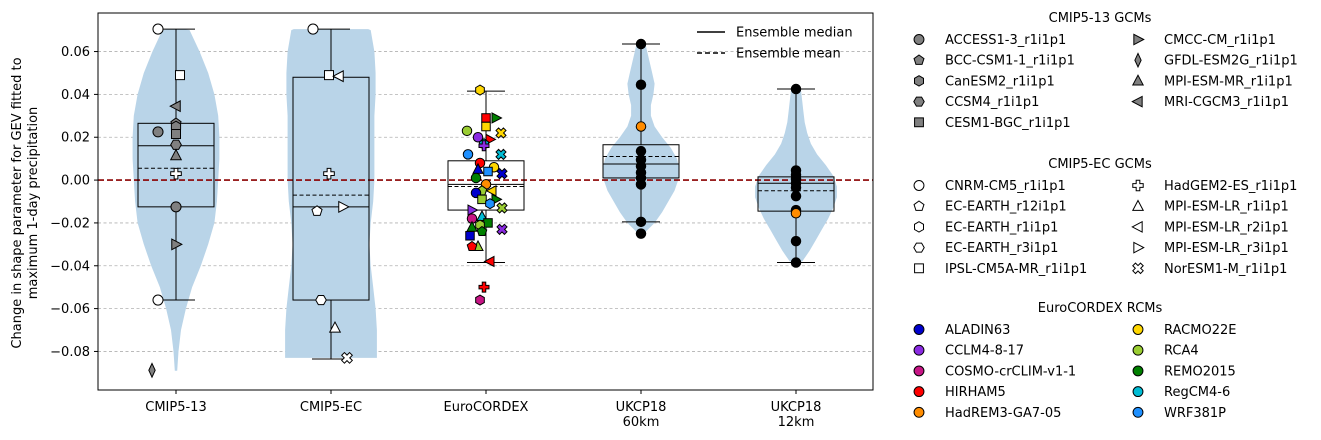 This screenshot has width=1321, height=440. I want to click on legend-item-label: ACCESS1-3_r1i1p1, so click(1005, 40).